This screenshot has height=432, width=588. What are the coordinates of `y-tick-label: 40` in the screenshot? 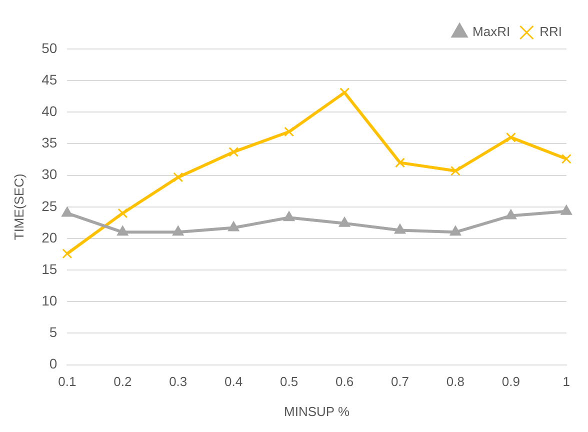 It's located at (50, 111).